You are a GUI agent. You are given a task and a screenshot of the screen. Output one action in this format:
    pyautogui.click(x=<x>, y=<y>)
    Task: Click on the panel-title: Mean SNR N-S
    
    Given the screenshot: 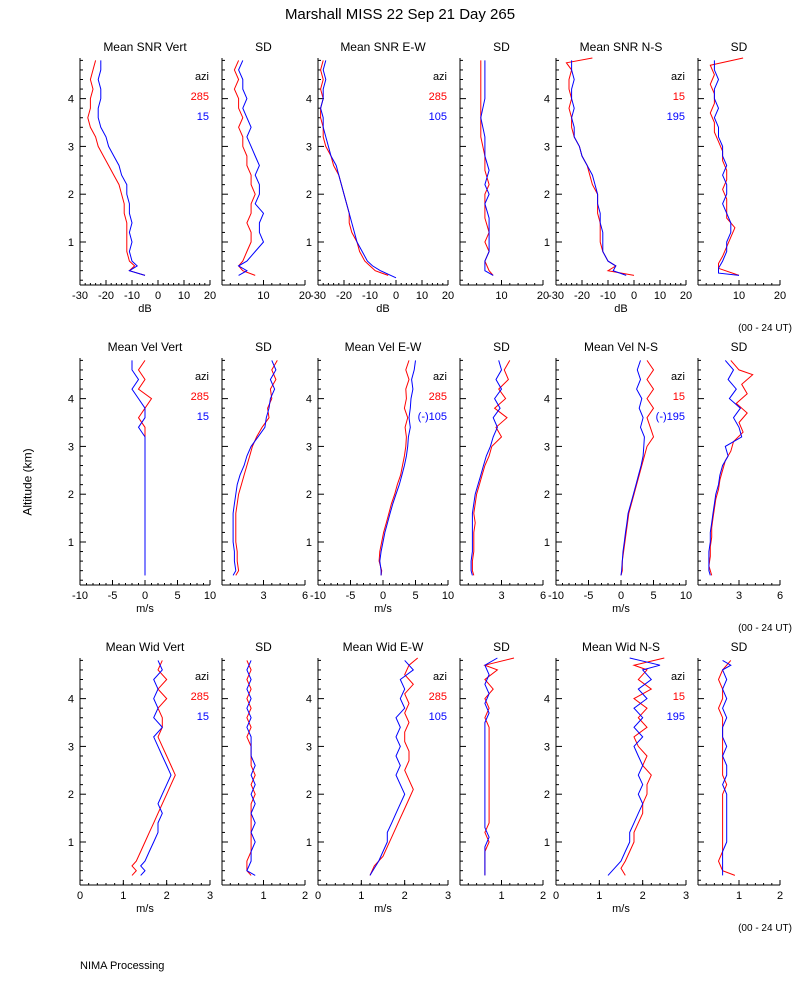 What is the action you would take?
    pyautogui.click(x=621, y=47)
    